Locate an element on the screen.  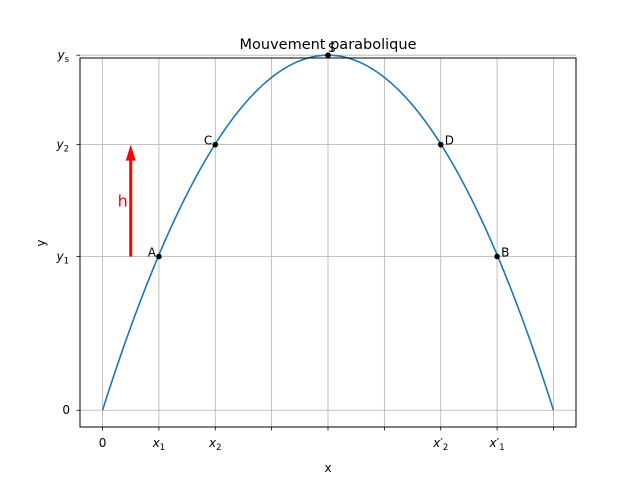
point-d-label: D is located at coordinates (449, 141).